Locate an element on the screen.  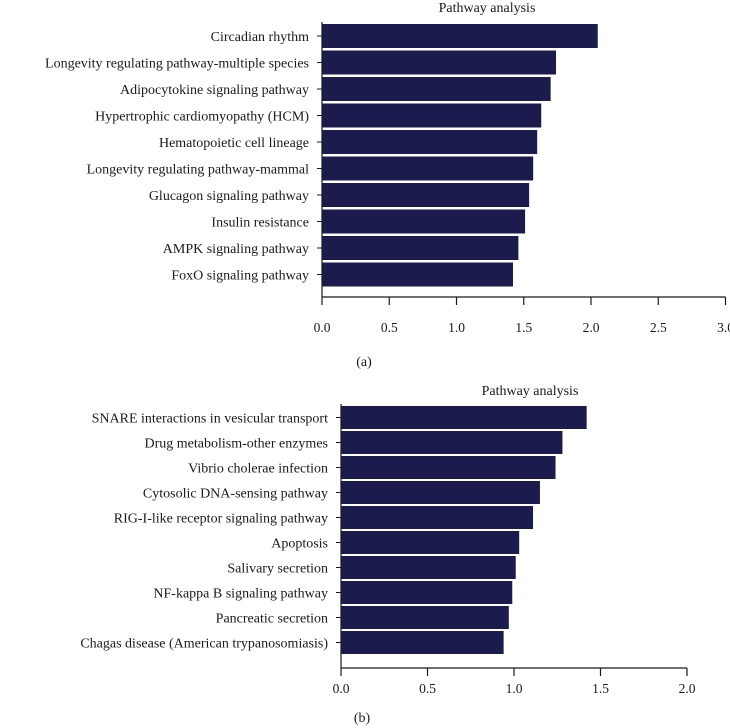
panel-a-x-tick-label: 3.0 is located at coordinates (723, 327).